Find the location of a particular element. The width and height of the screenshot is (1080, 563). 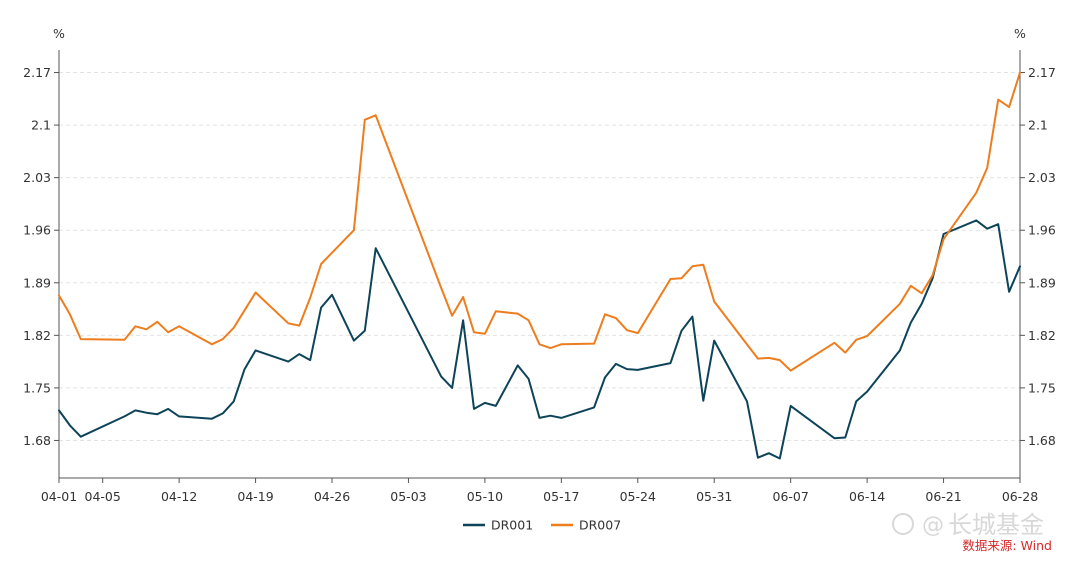

watermark-brand: 长城基金 is located at coordinates (996, 525).